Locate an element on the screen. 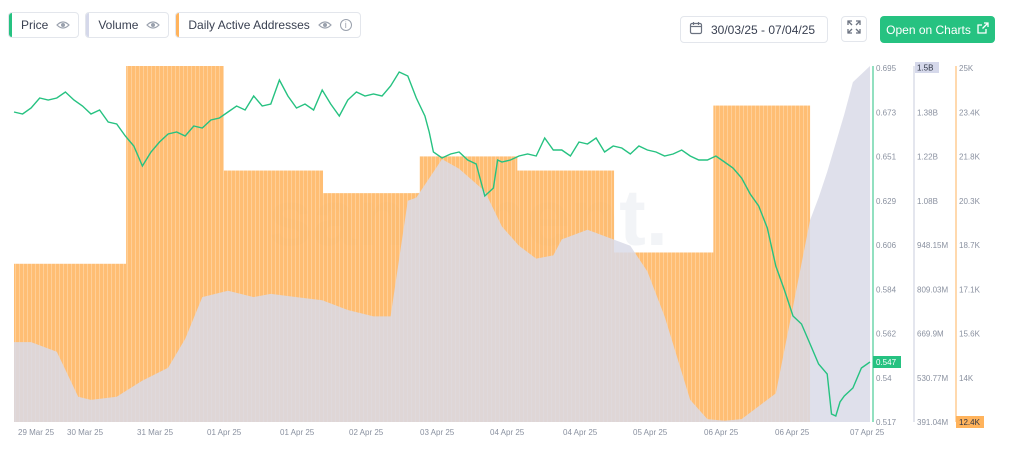 Image resolution: width=1024 pixels, height=467 pixels. open-on-charts-label: Open on Charts is located at coordinates (928, 30).